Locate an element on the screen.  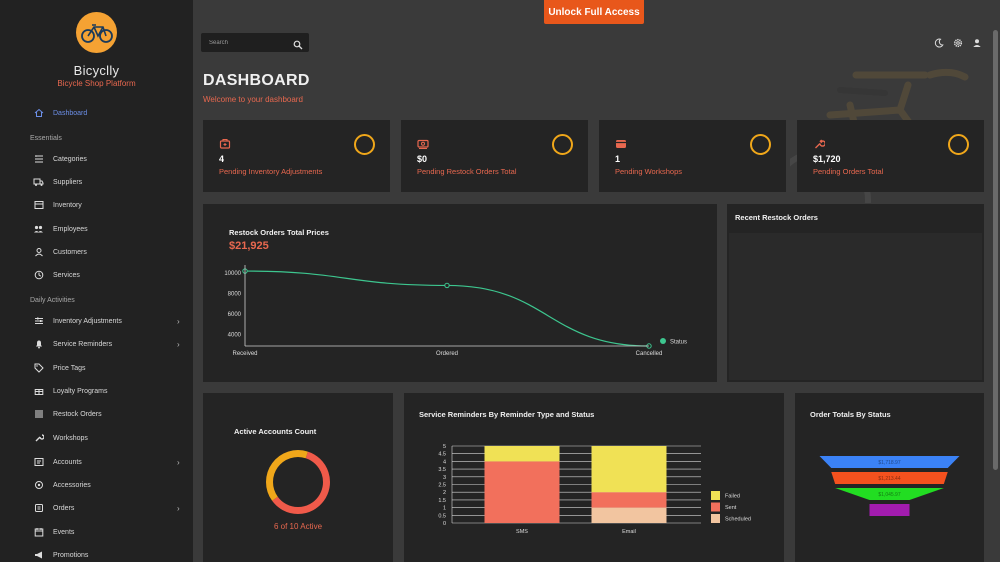
sliders-icon is located at coordinates (38, 321).